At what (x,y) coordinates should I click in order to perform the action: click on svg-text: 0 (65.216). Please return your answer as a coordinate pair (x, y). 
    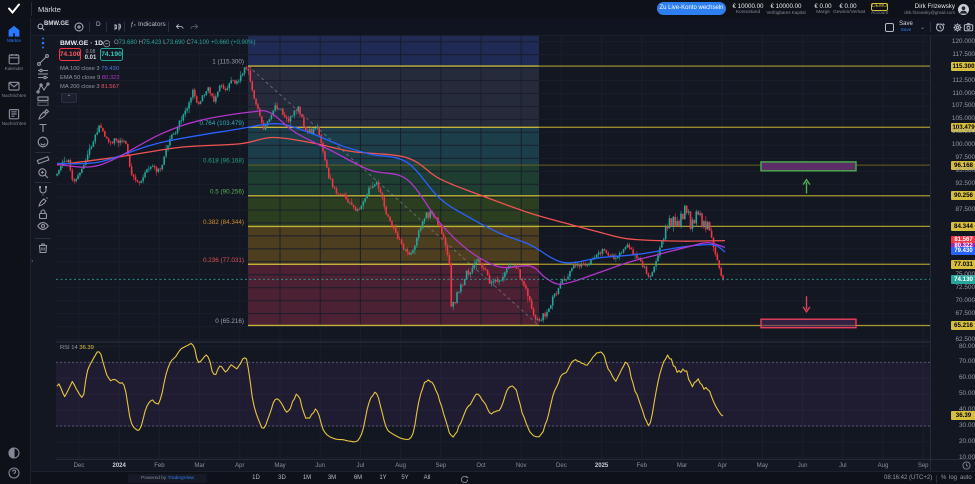
    Looking at the image, I should click on (229, 321).